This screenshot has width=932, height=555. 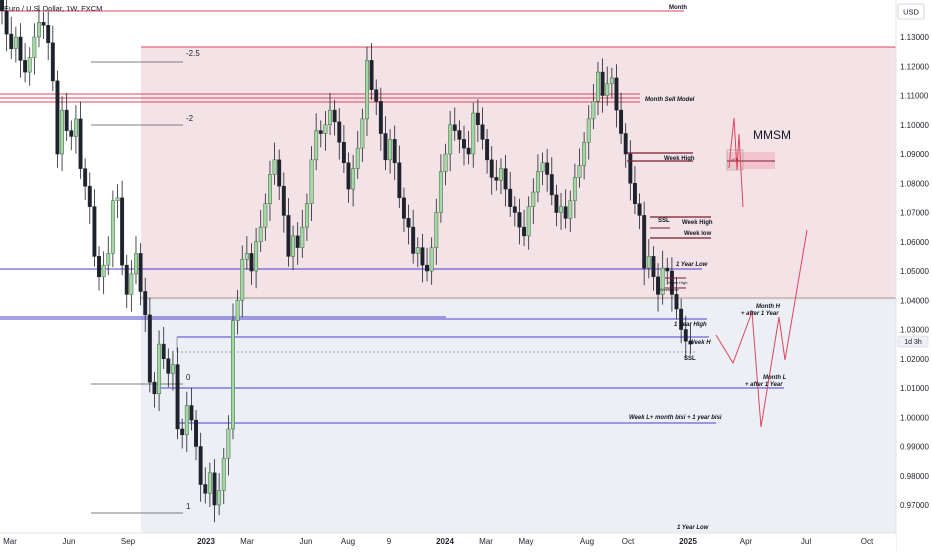 I want to click on price-tick-label: 1.06000, so click(x=914, y=242).